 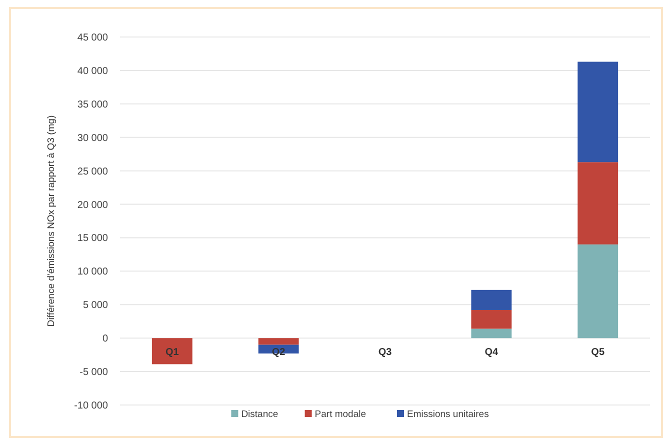 What do you see at coordinates (92, 38) in the screenshot?
I see `y-tick-label: 45 000` at bounding box center [92, 38].